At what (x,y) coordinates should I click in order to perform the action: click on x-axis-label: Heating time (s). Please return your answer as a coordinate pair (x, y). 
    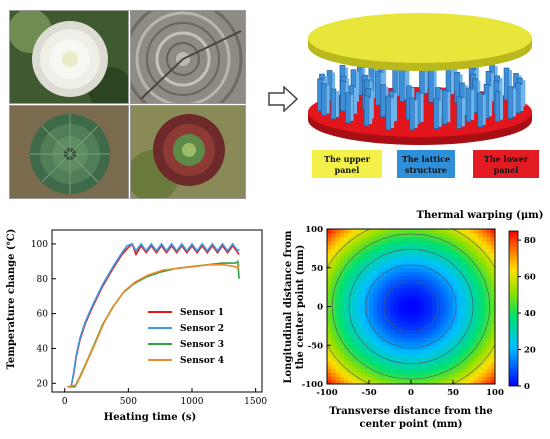
    Looking at the image, I should click on (150, 417).